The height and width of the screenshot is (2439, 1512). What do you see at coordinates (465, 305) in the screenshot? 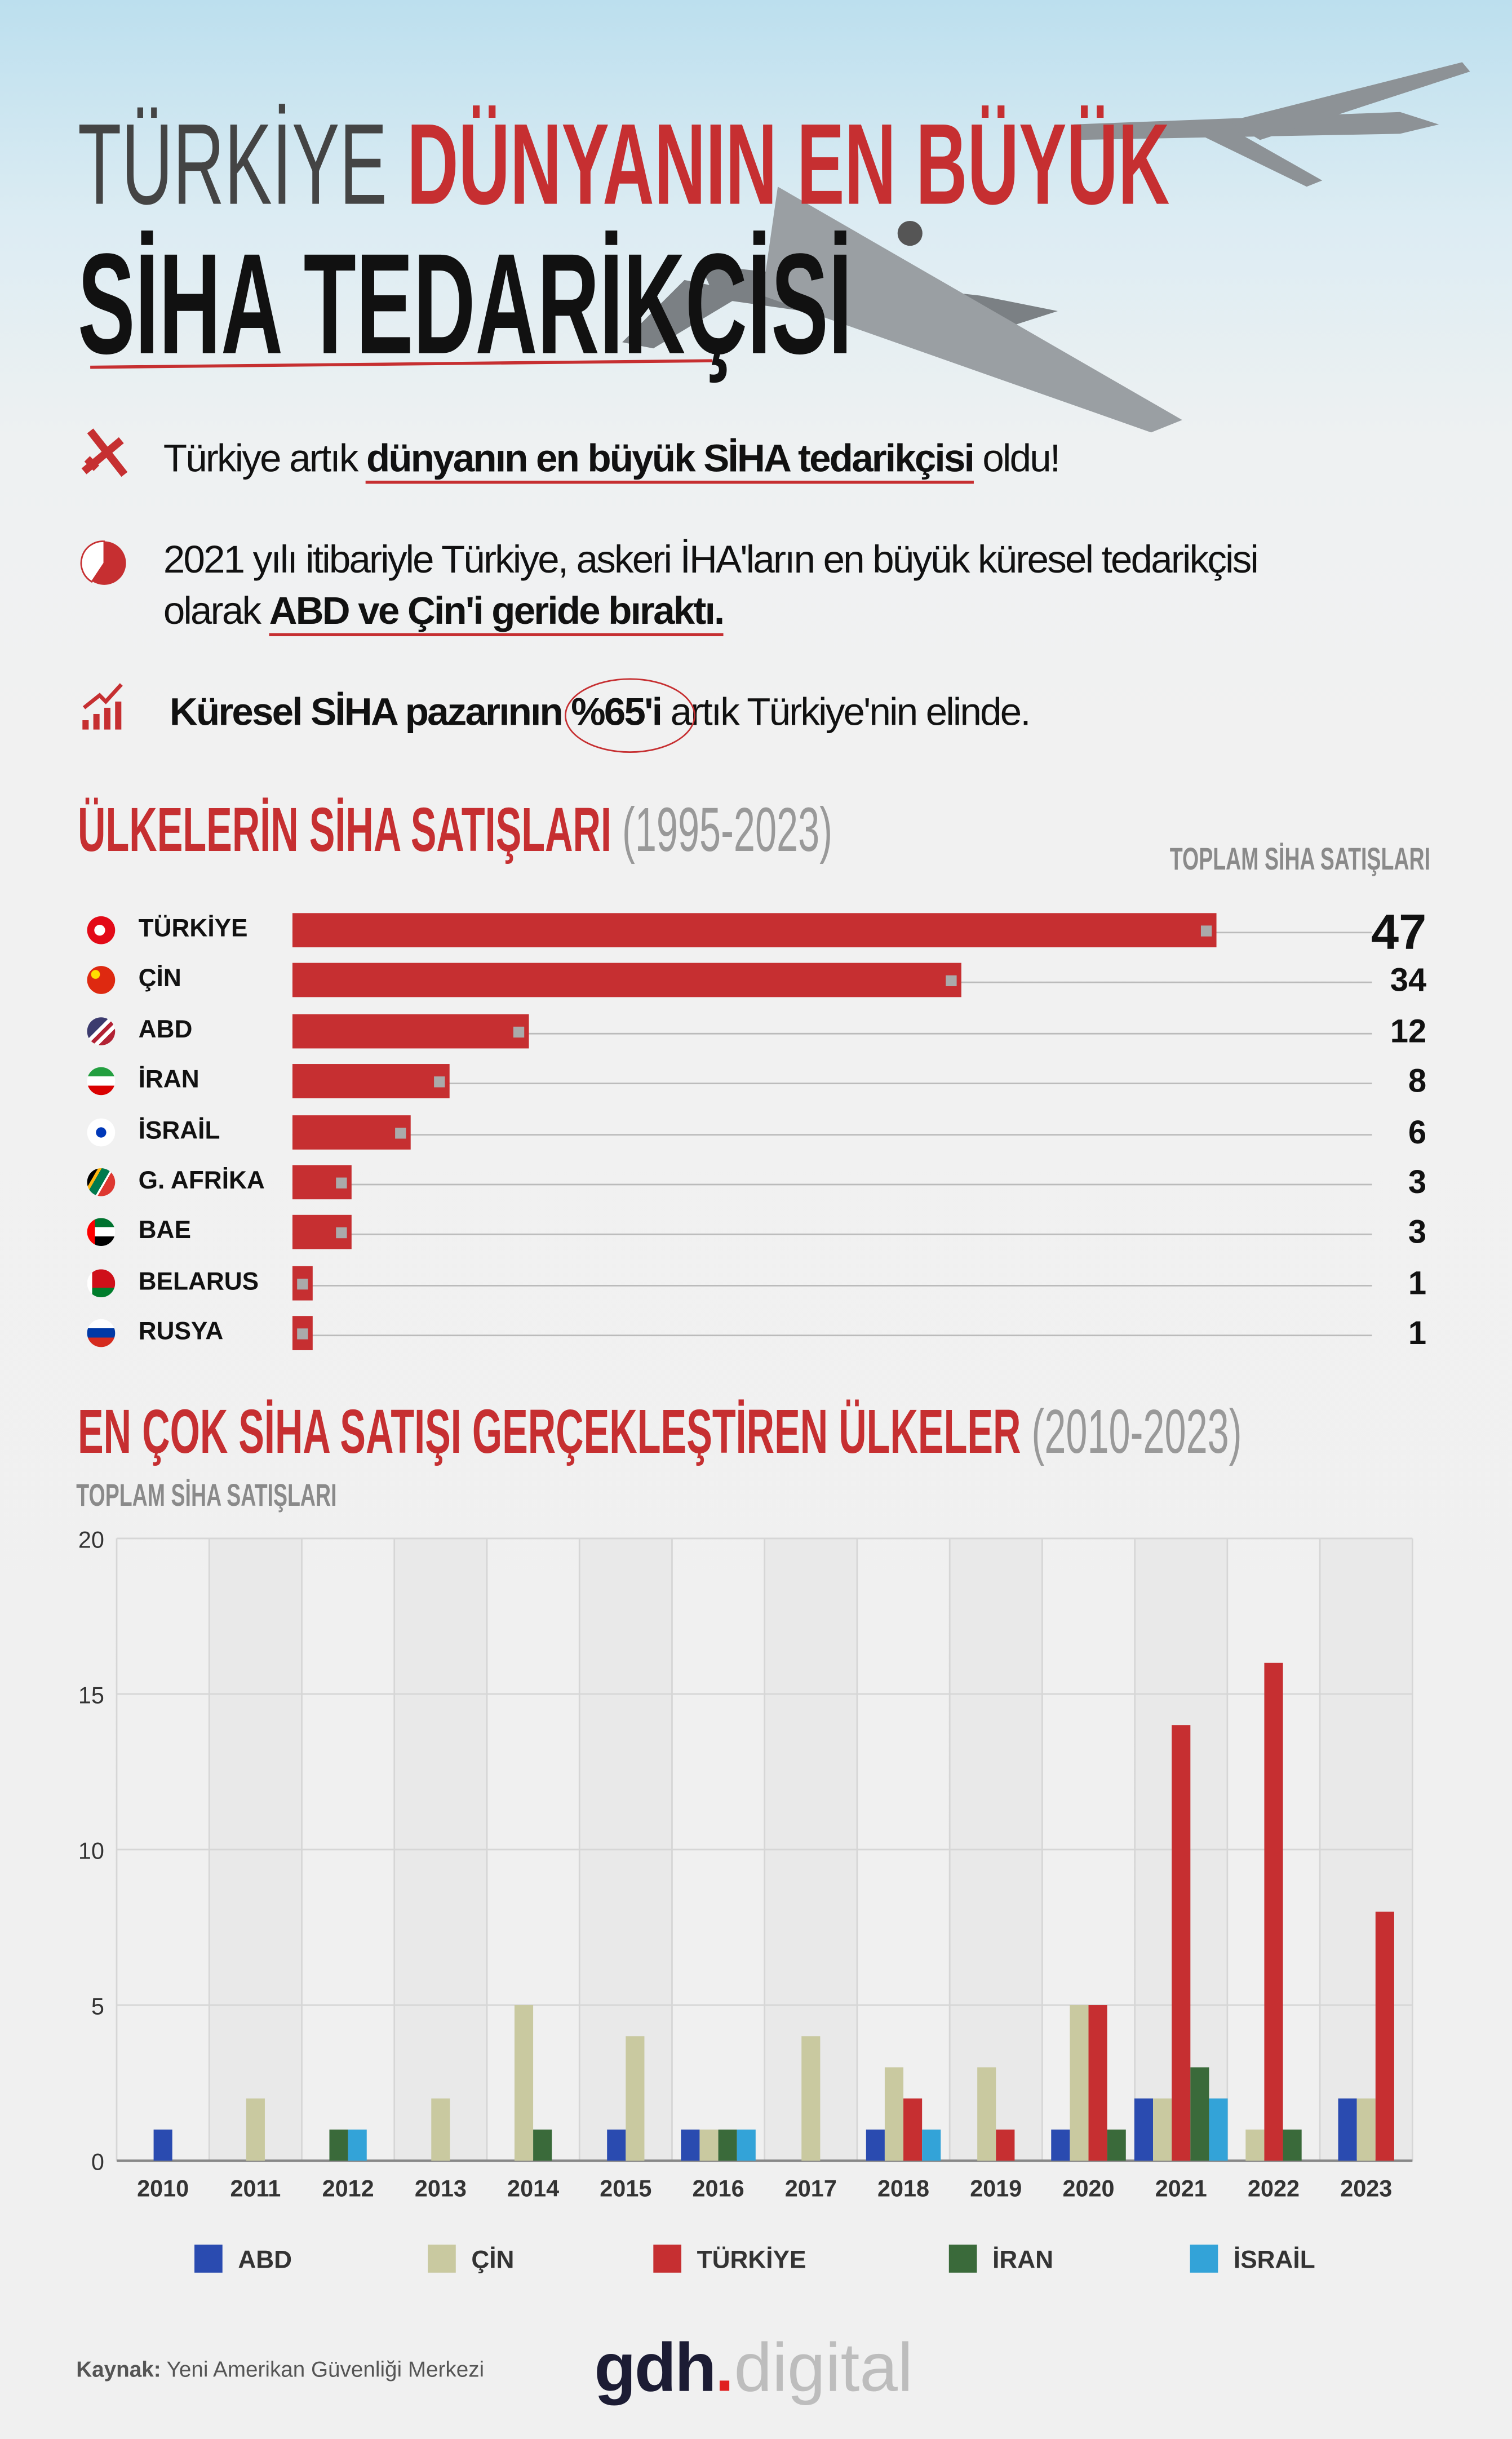
I see `title-black: SİHA TEDARİKÇİSİ` at bounding box center [465, 305].